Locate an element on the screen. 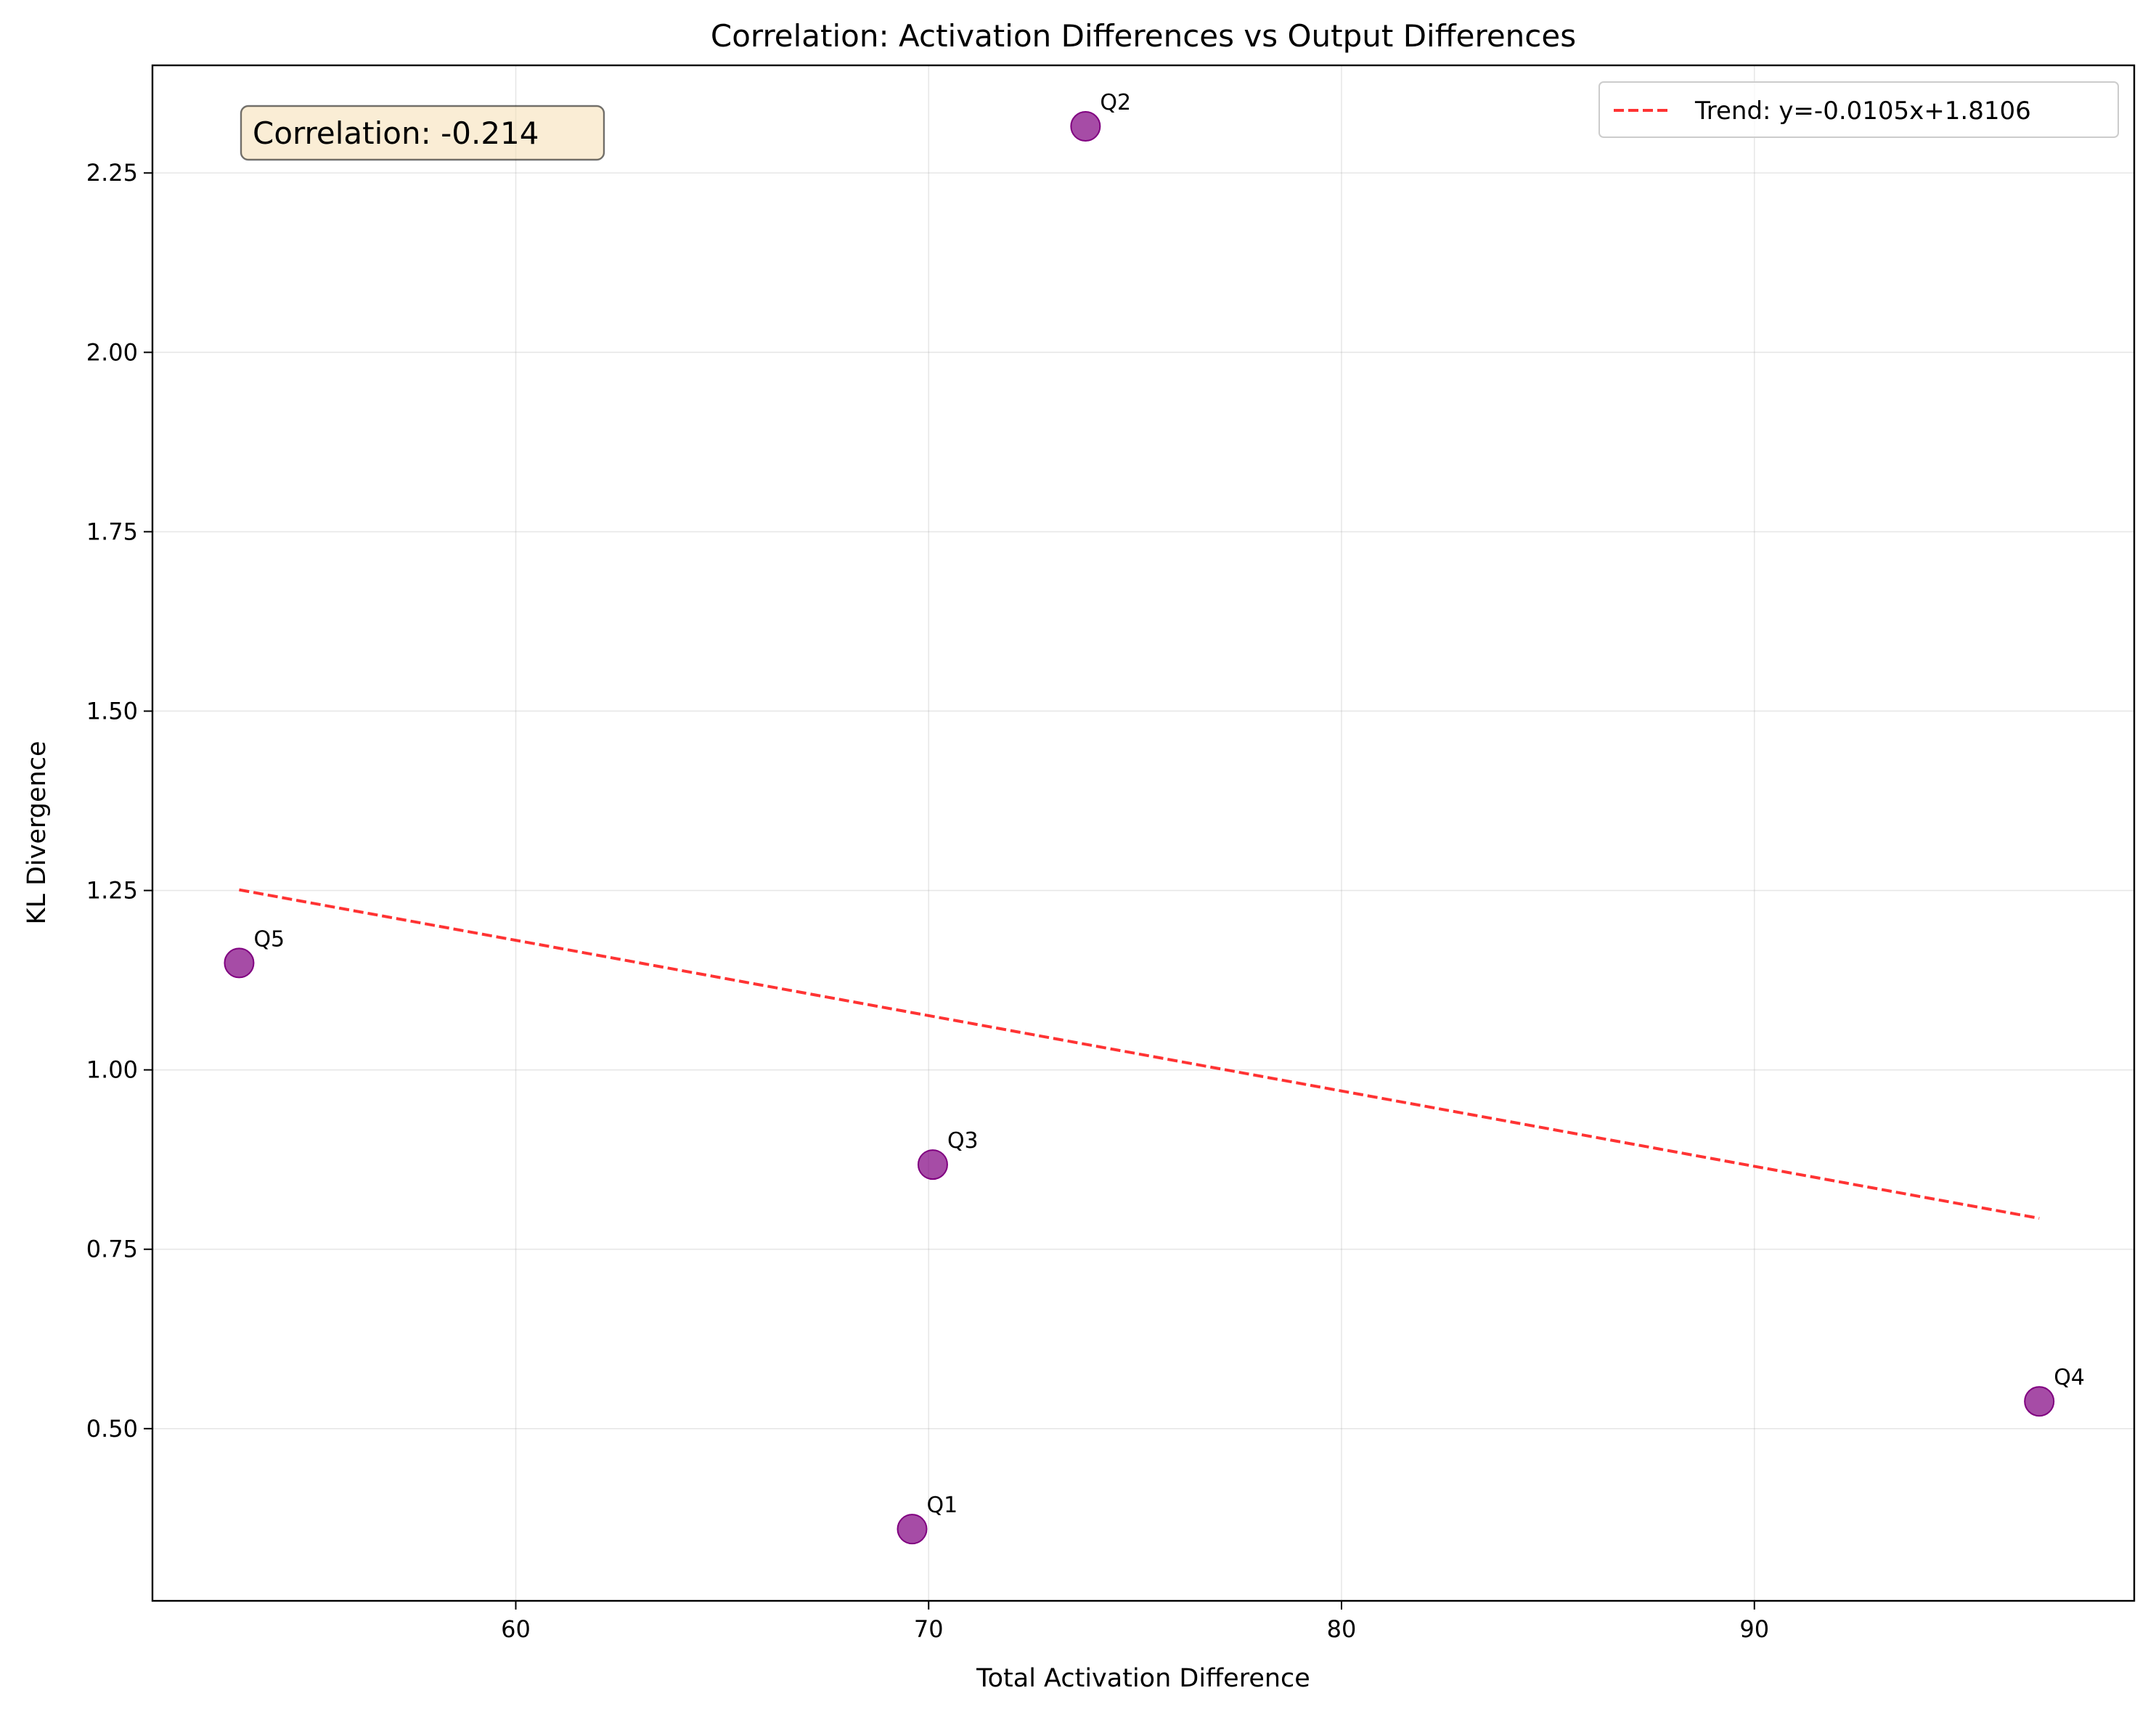  y-tick-label: 1.00 is located at coordinates (112, 1070).